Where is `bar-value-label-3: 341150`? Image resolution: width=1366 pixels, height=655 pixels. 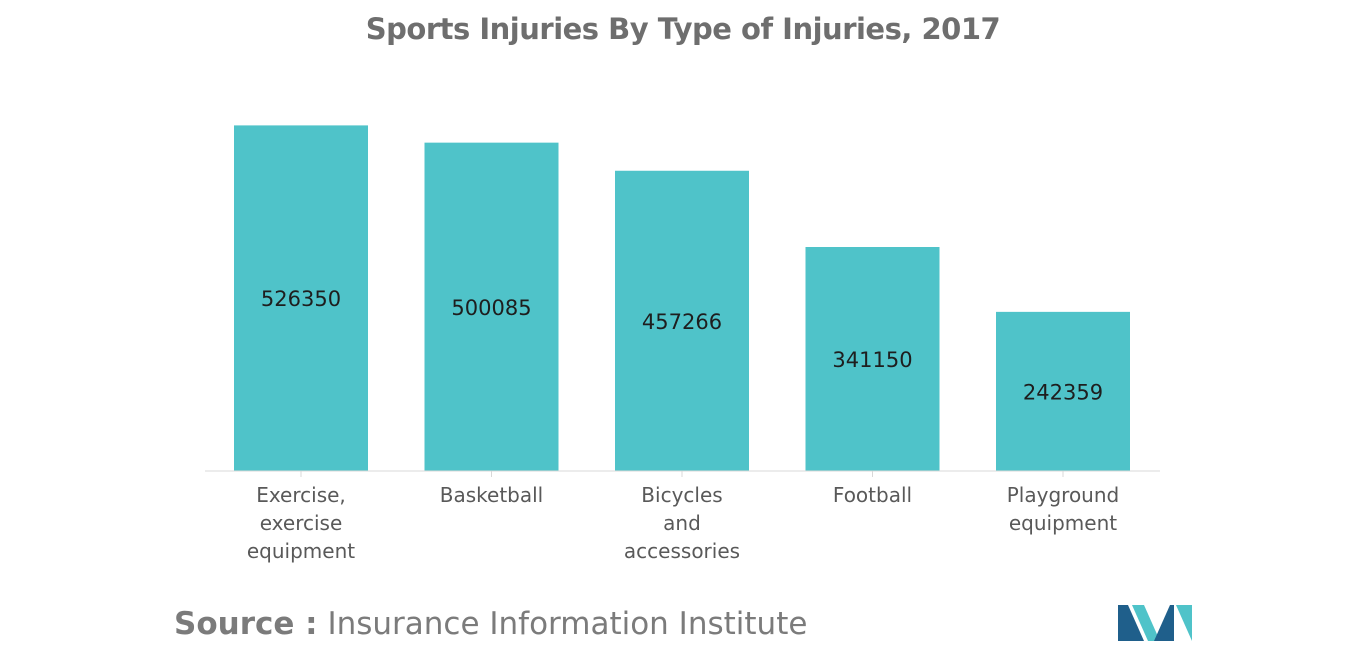 bar-value-label-3: 341150 is located at coordinates (872, 360).